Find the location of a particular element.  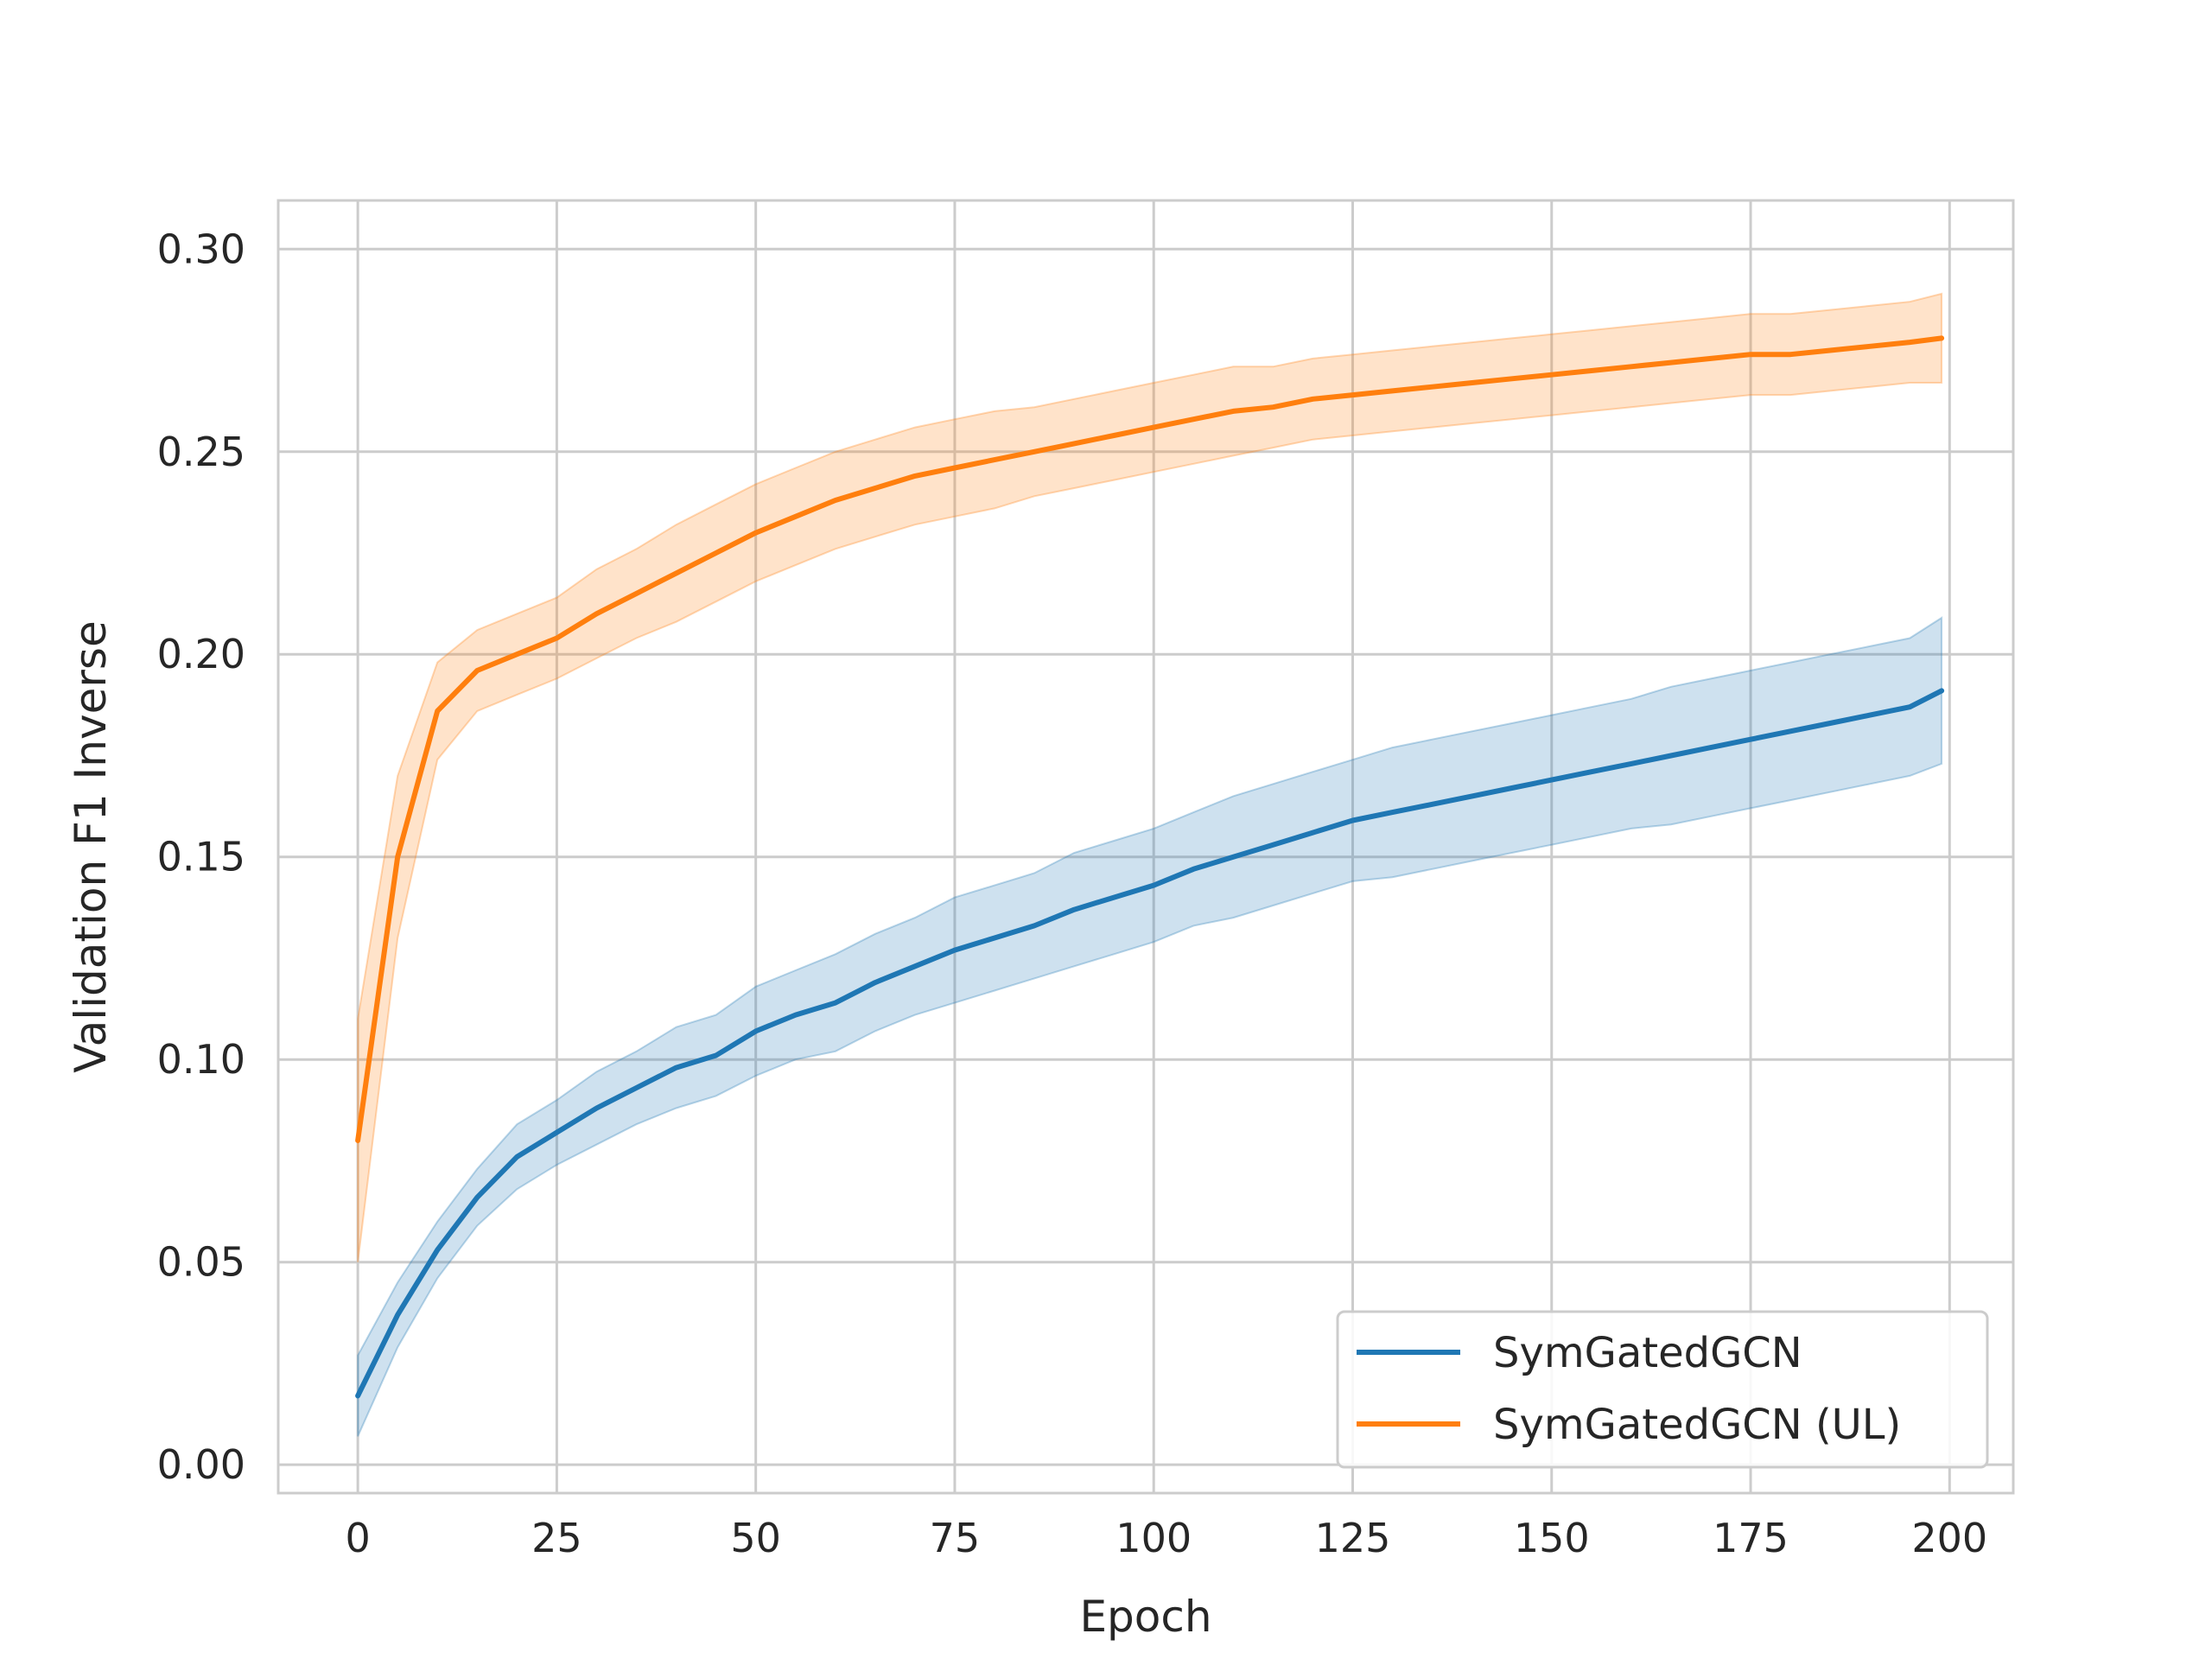

x-tick-label: 125 is located at coordinates (1353, 1538).